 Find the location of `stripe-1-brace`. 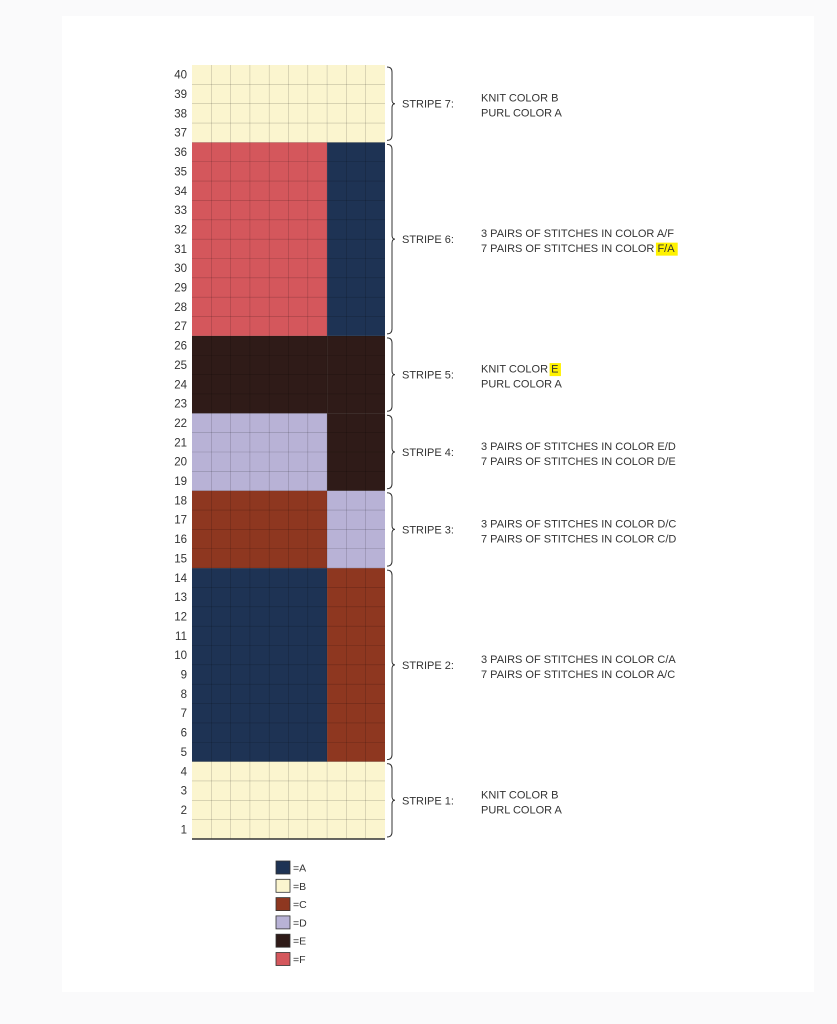

stripe-1-brace is located at coordinates (391, 800).